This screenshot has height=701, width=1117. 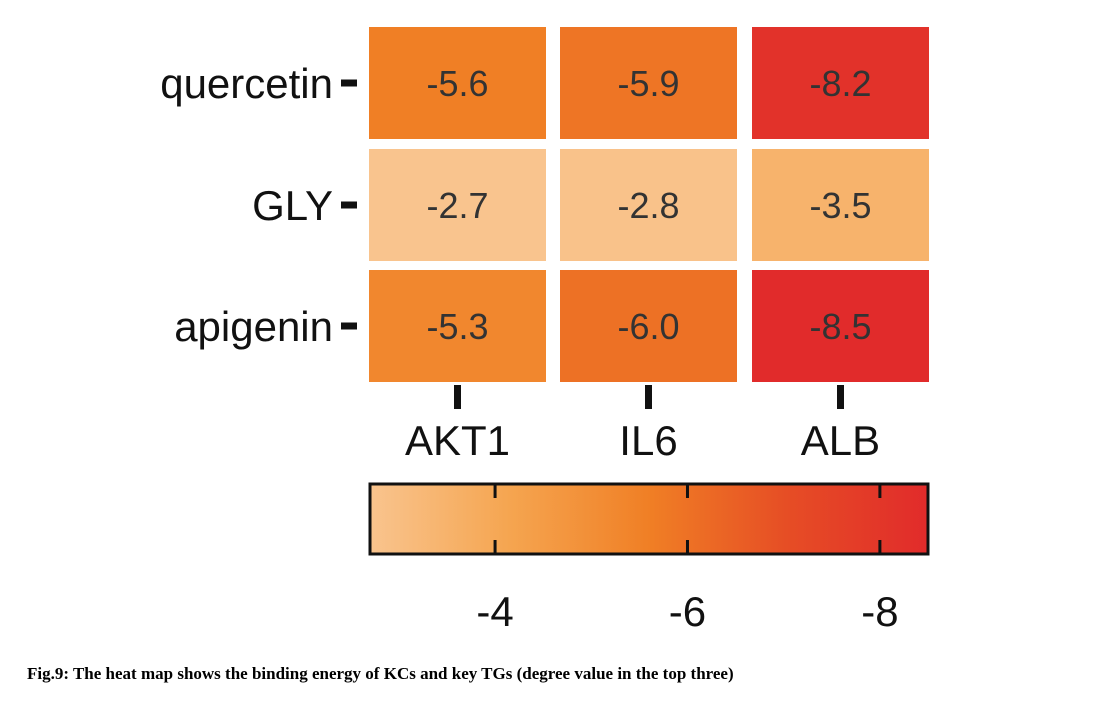 What do you see at coordinates (457, 440) in the screenshot?
I see `column-label: AKT1` at bounding box center [457, 440].